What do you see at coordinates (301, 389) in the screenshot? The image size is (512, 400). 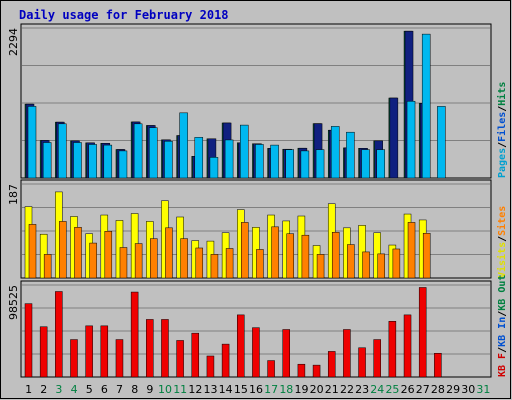 I see `x-tick-day-19: 19` at bounding box center [301, 389].